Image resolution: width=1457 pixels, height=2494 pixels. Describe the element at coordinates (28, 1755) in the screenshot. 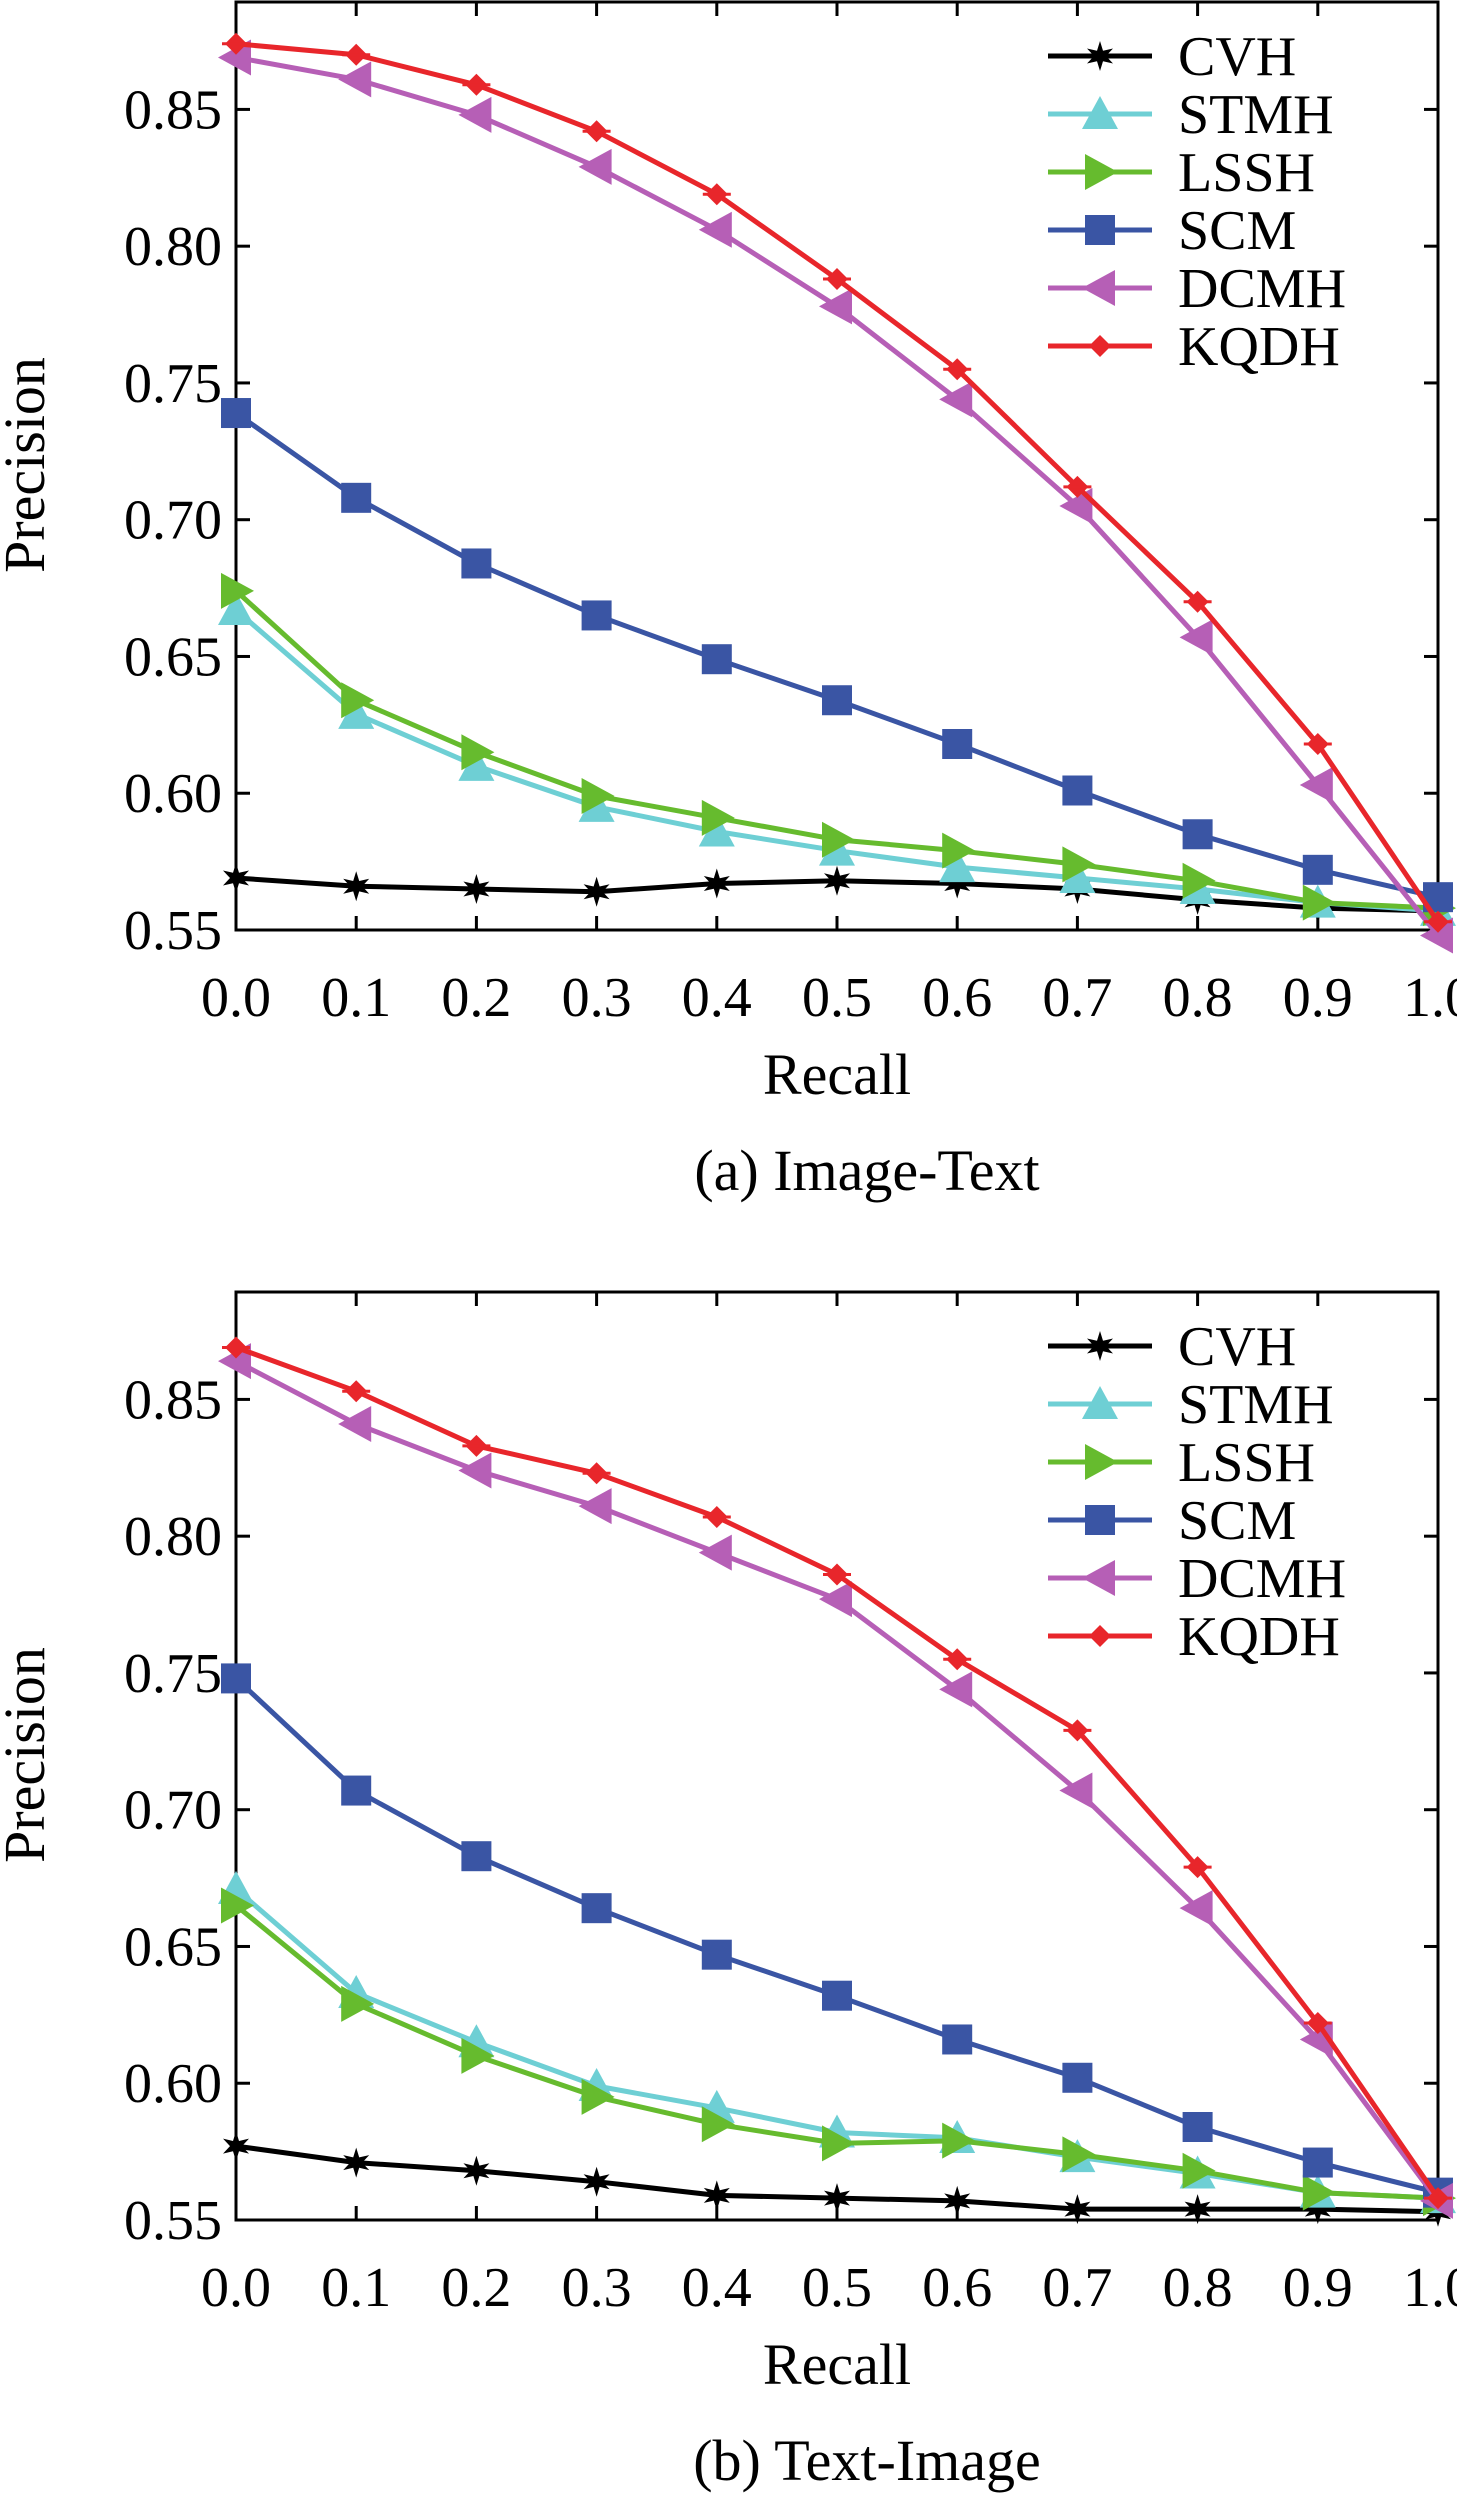

I see `y-axis-title: Precision` at that location.